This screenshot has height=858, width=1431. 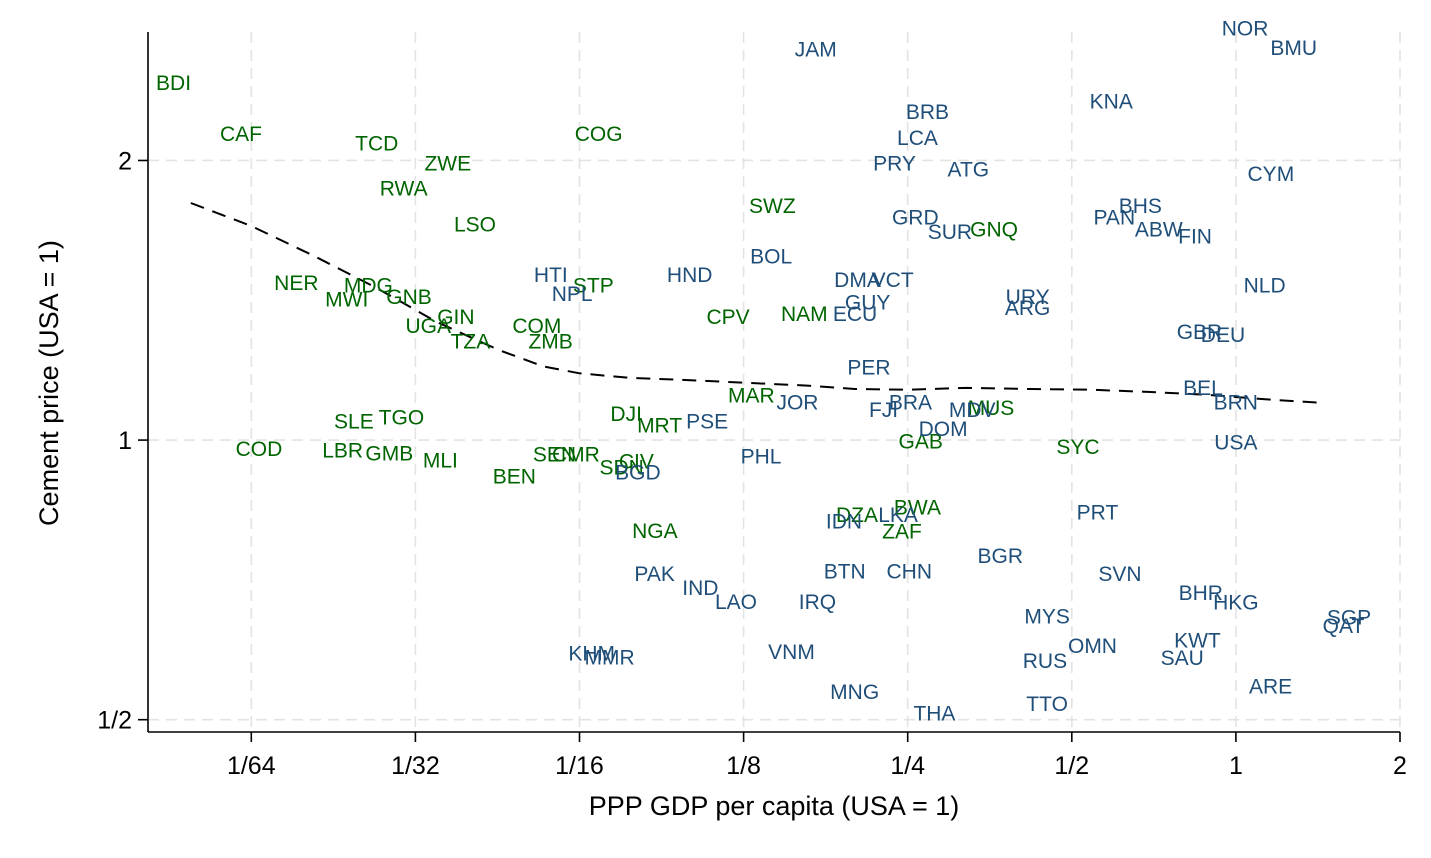 I want to click on point-label-tto: TTO, so click(x=1047, y=704).